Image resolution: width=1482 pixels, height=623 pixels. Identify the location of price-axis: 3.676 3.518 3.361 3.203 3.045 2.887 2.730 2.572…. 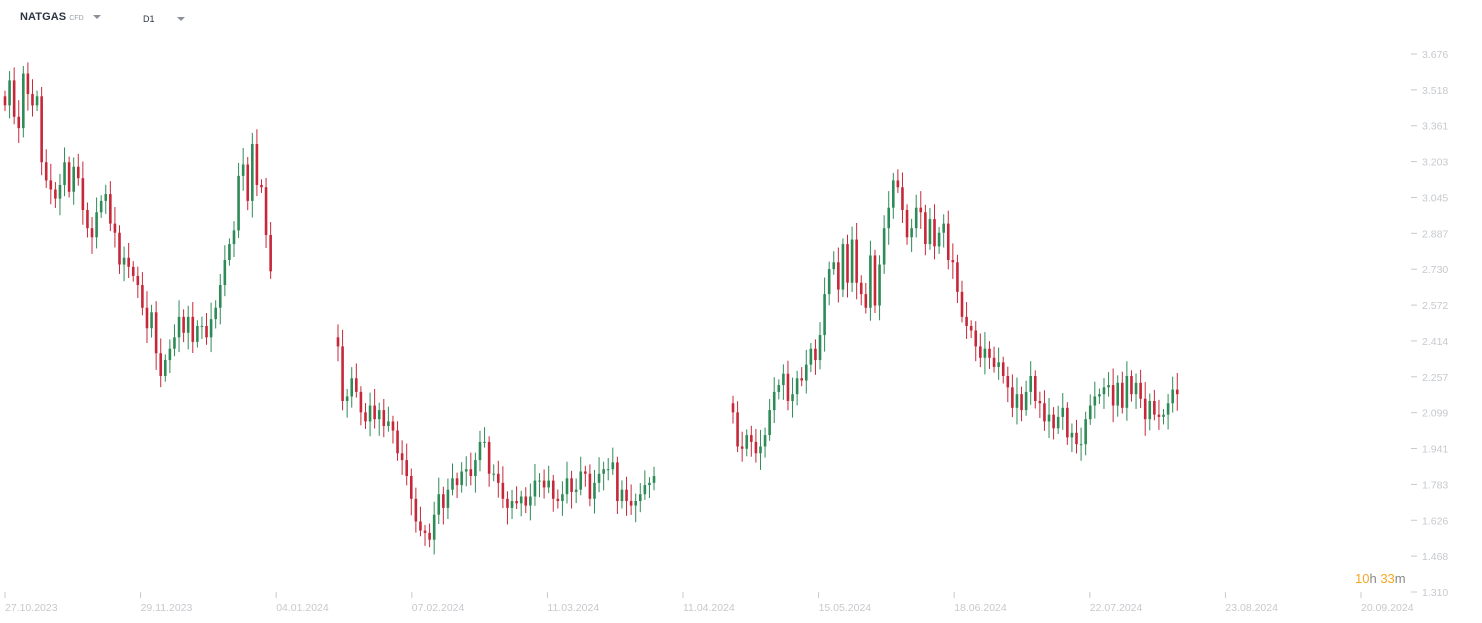
(1429, 324).